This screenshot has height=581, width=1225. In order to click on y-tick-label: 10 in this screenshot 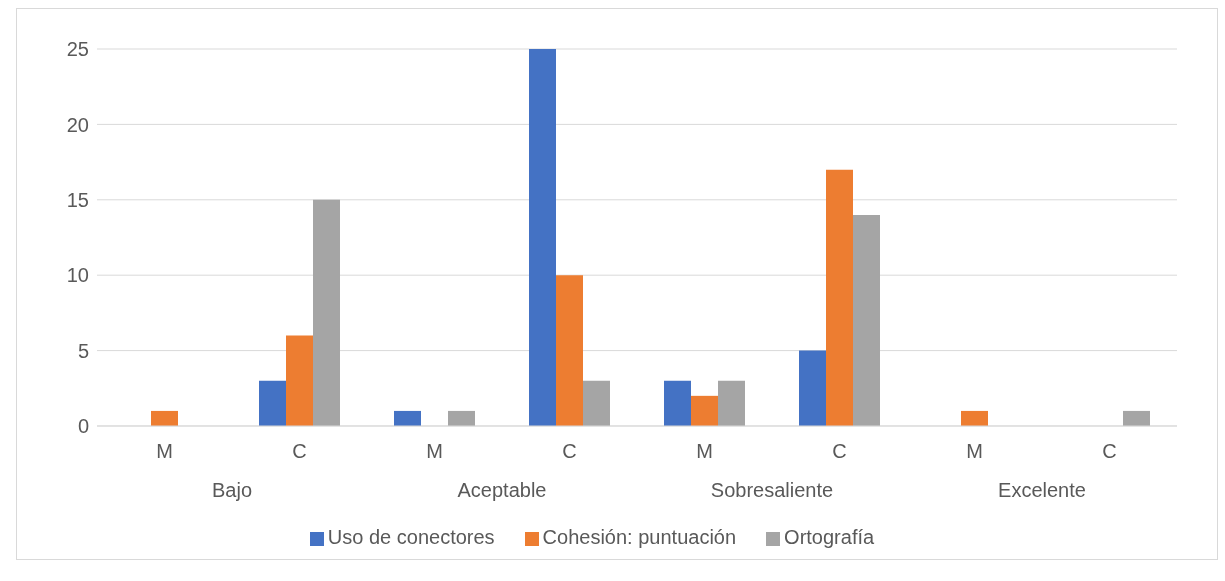, I will do `click(77, 275)`.